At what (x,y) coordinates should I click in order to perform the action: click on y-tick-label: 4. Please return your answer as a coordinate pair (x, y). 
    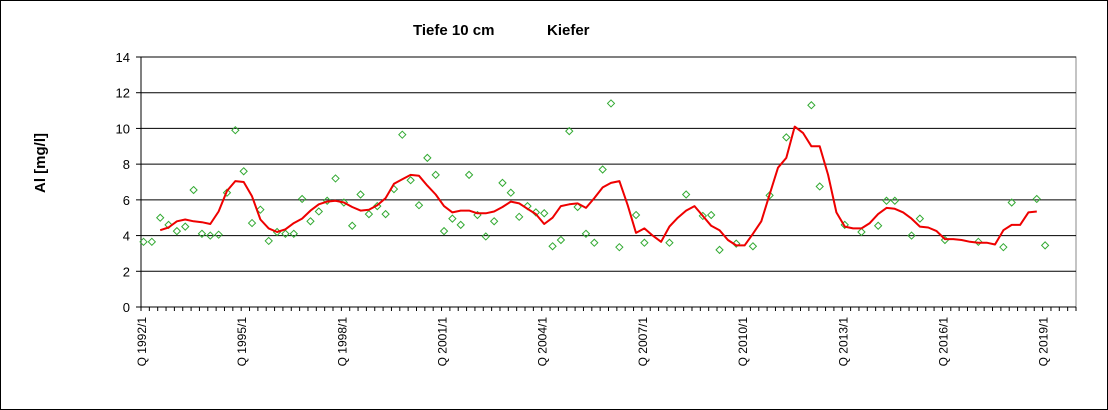
    Looking at the image, I should click on (126, 236).